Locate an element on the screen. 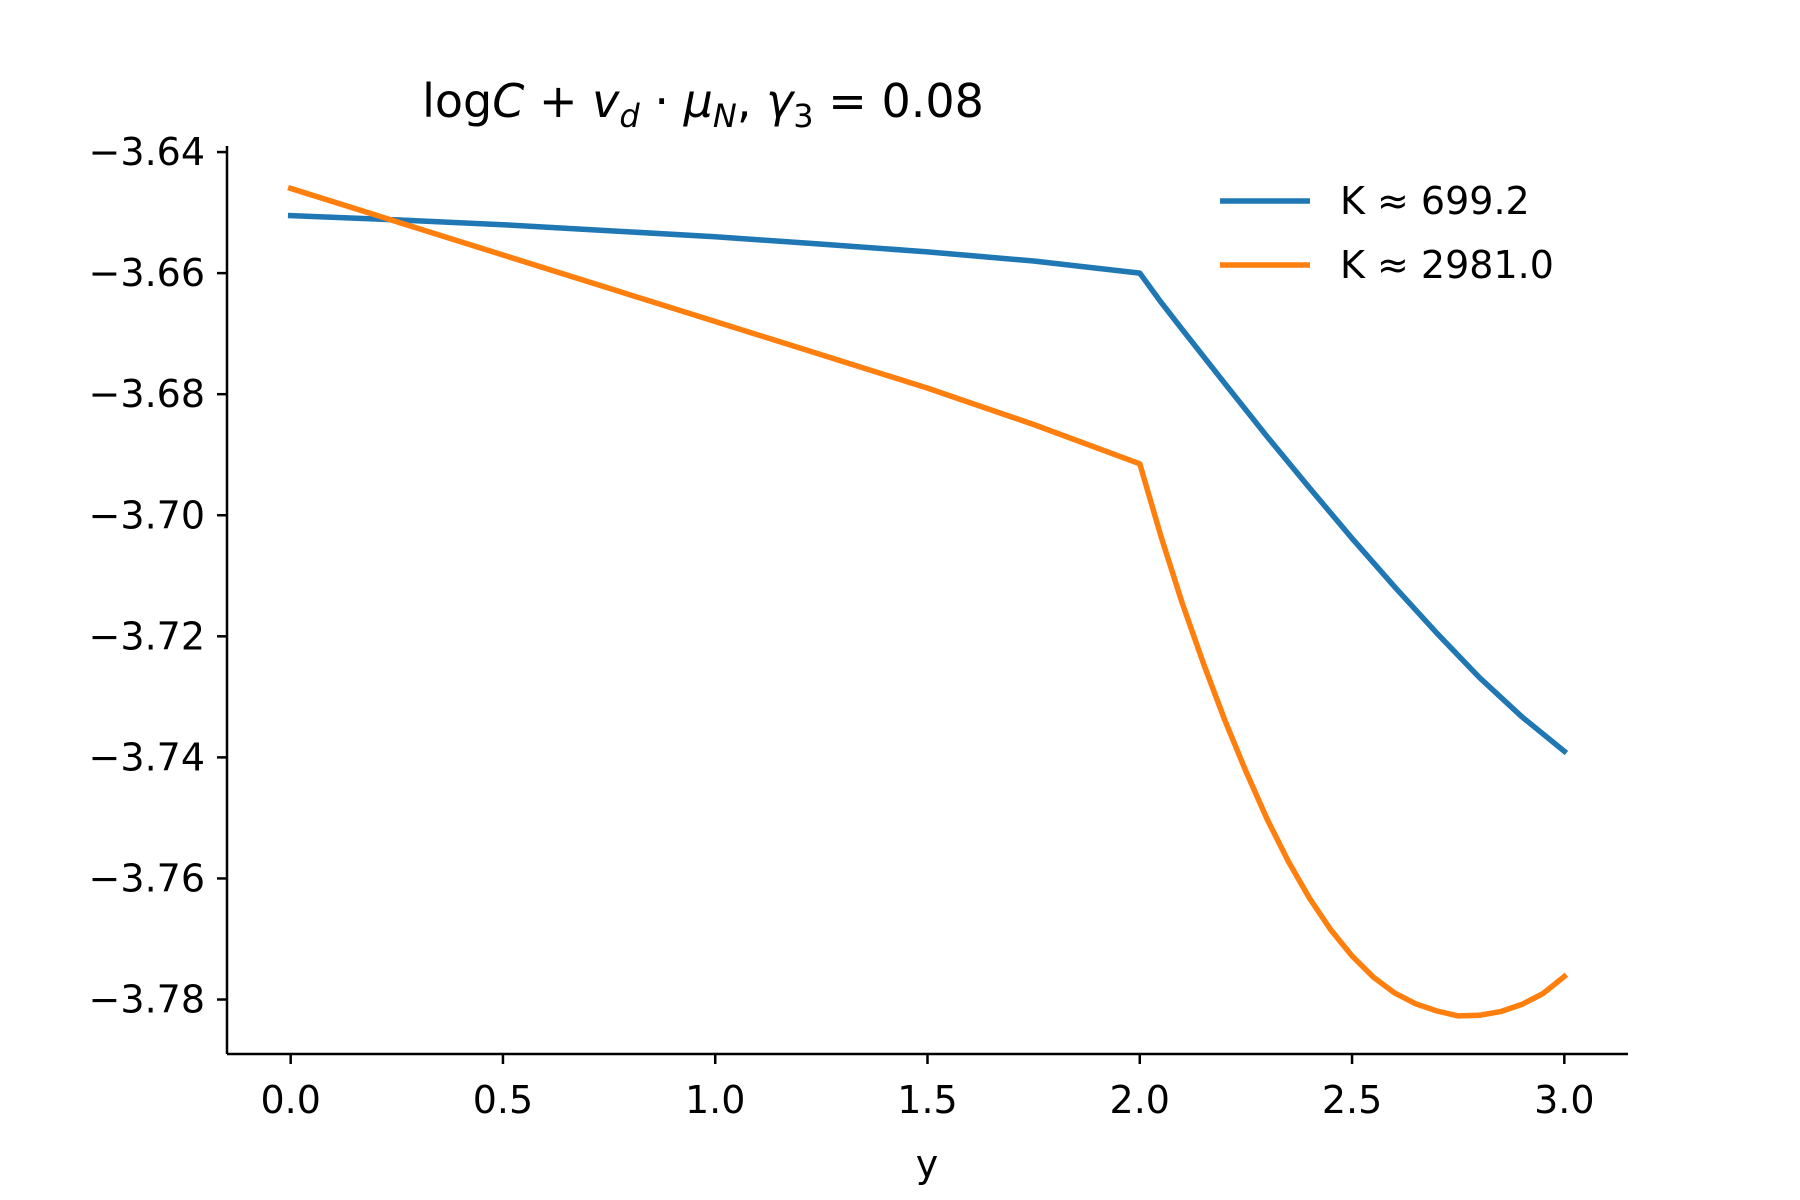  y-tick-label: −3.68 is located at coordinates (147, 394).